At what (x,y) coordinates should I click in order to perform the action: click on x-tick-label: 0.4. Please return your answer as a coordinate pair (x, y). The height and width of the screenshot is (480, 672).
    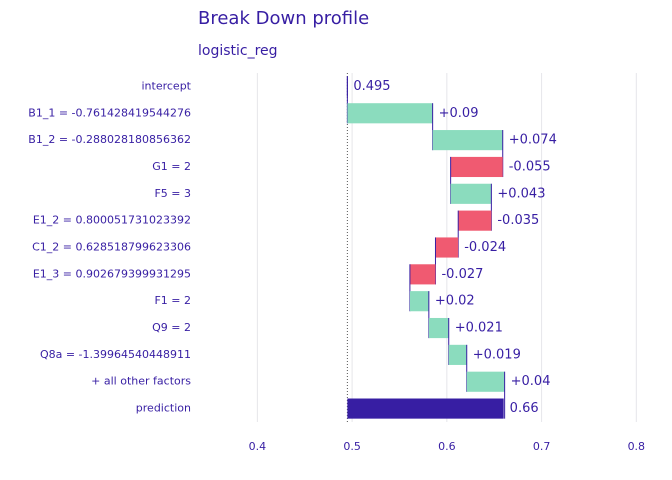
    Looking at the image, I should click on (258, 446).